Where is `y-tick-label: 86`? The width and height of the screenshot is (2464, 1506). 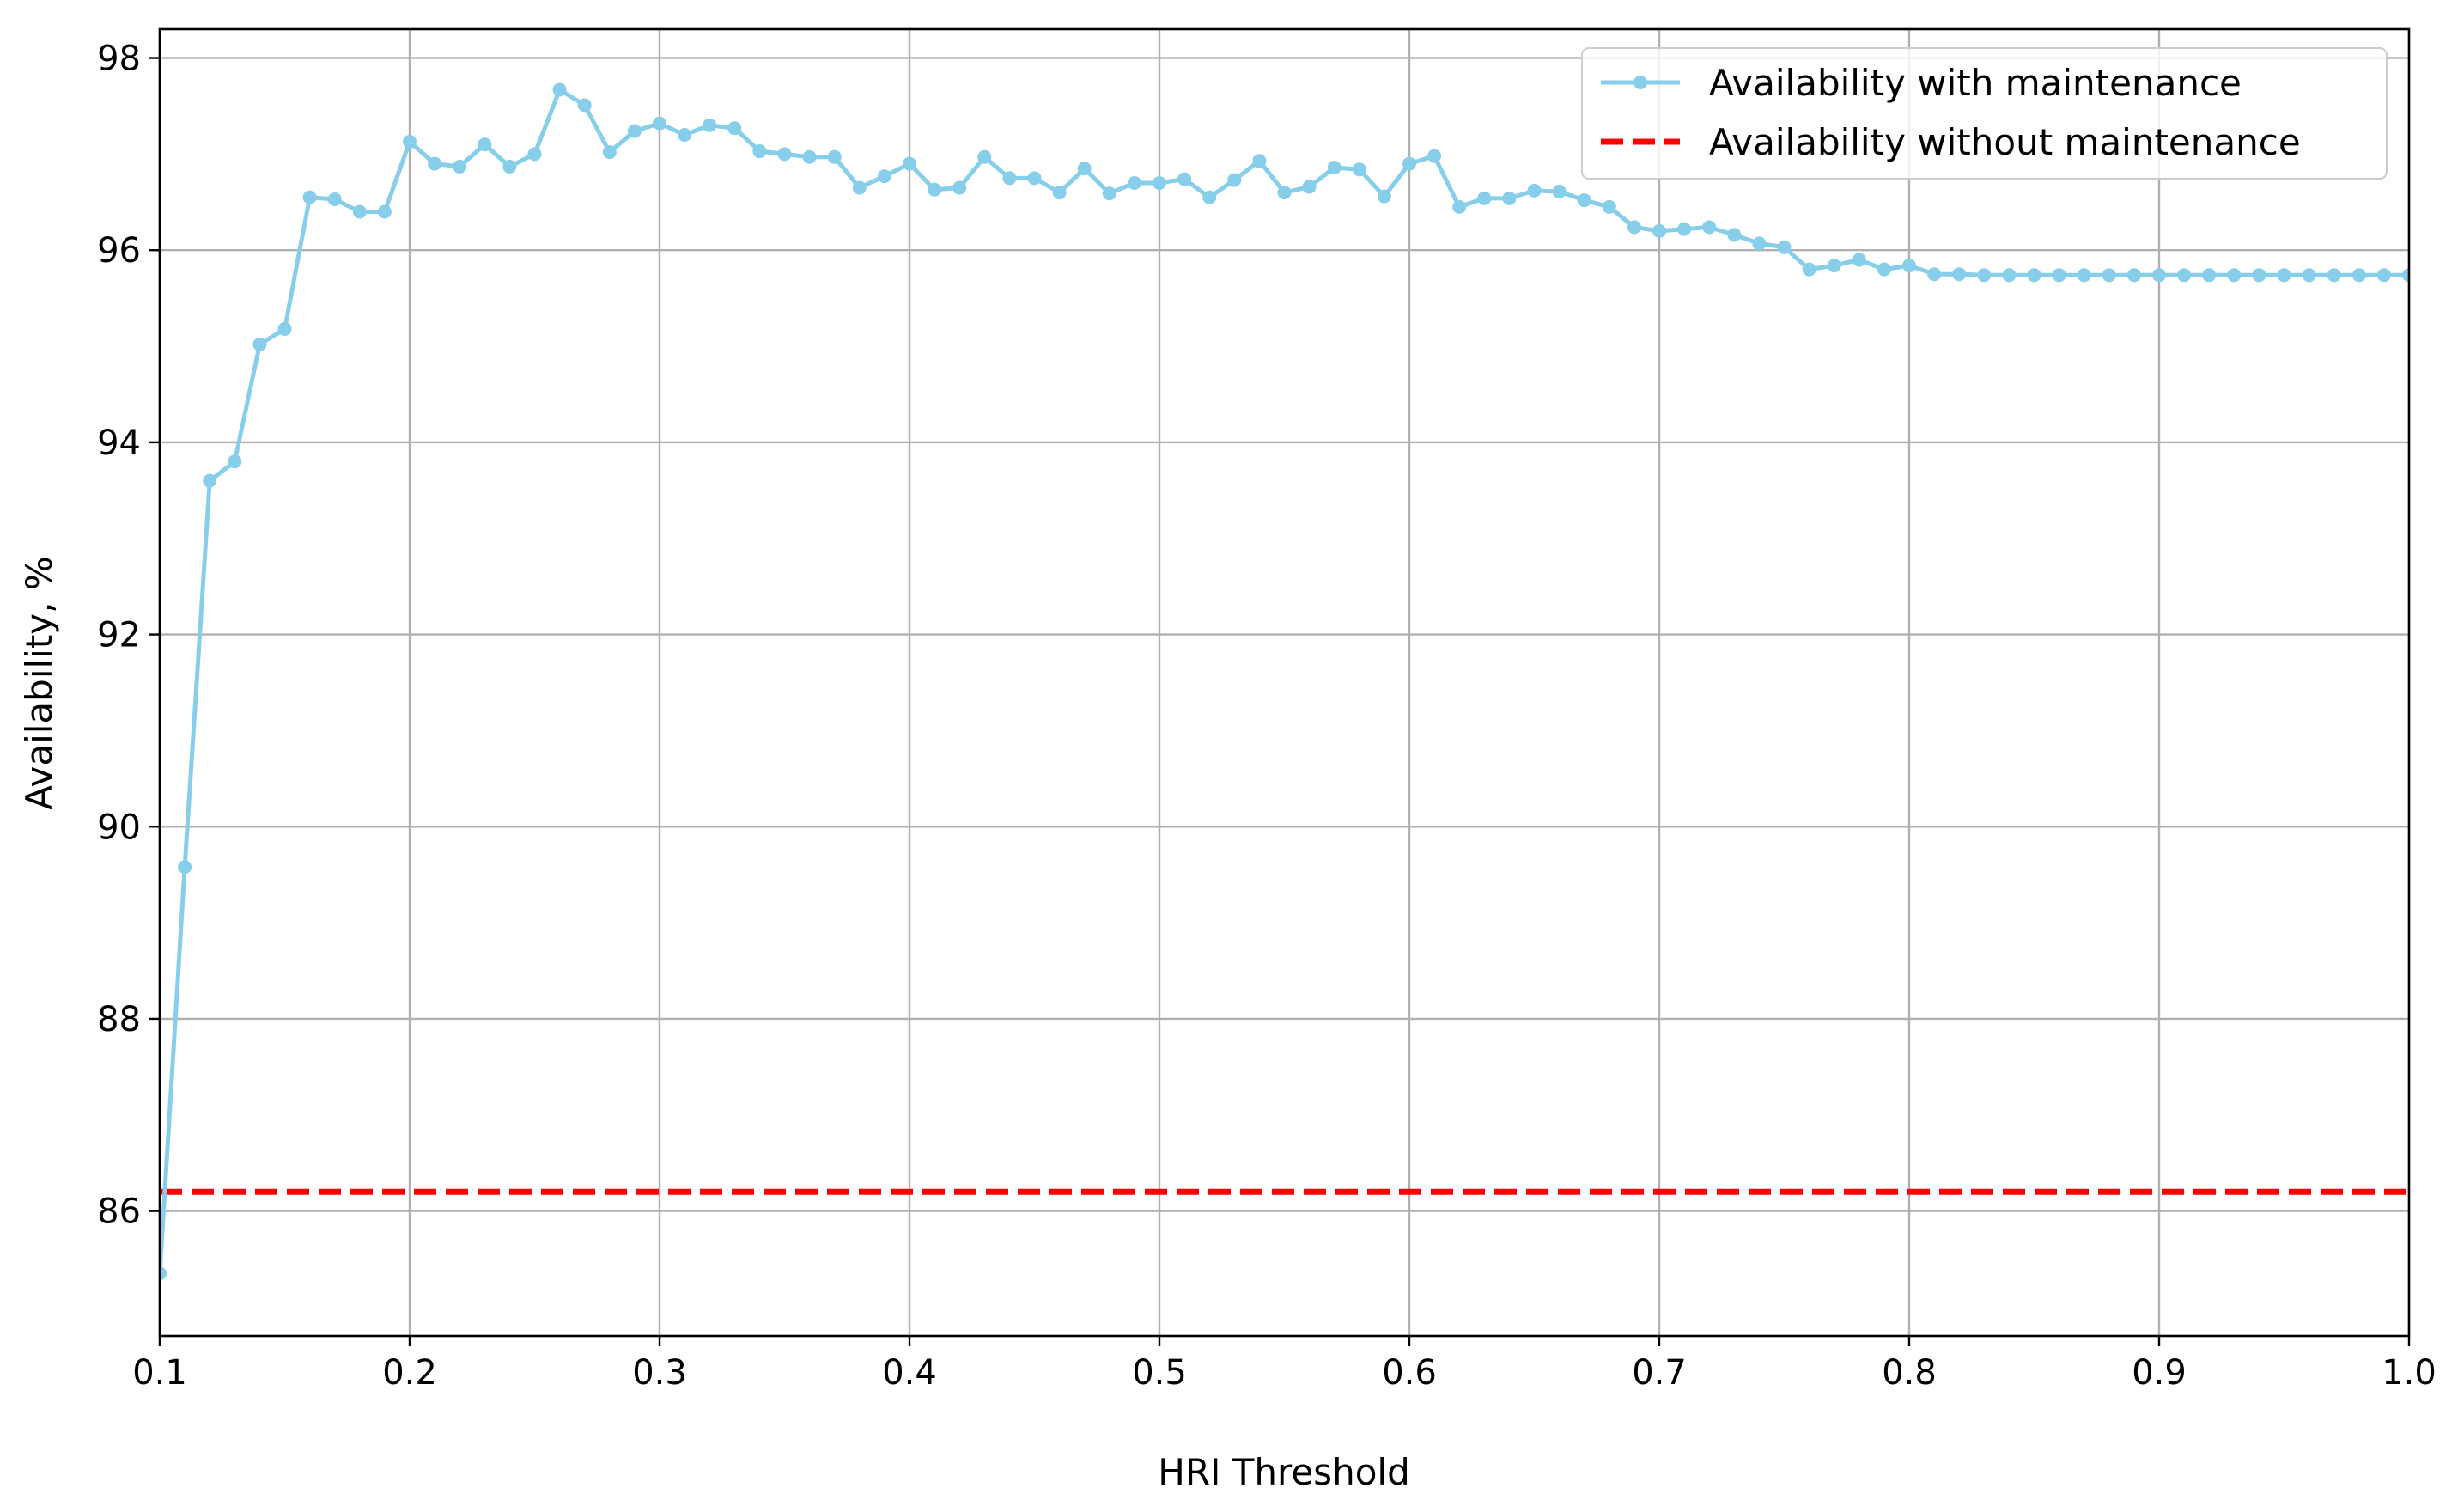 y-tick-label: 86 is located at coordinates (119, 1212).